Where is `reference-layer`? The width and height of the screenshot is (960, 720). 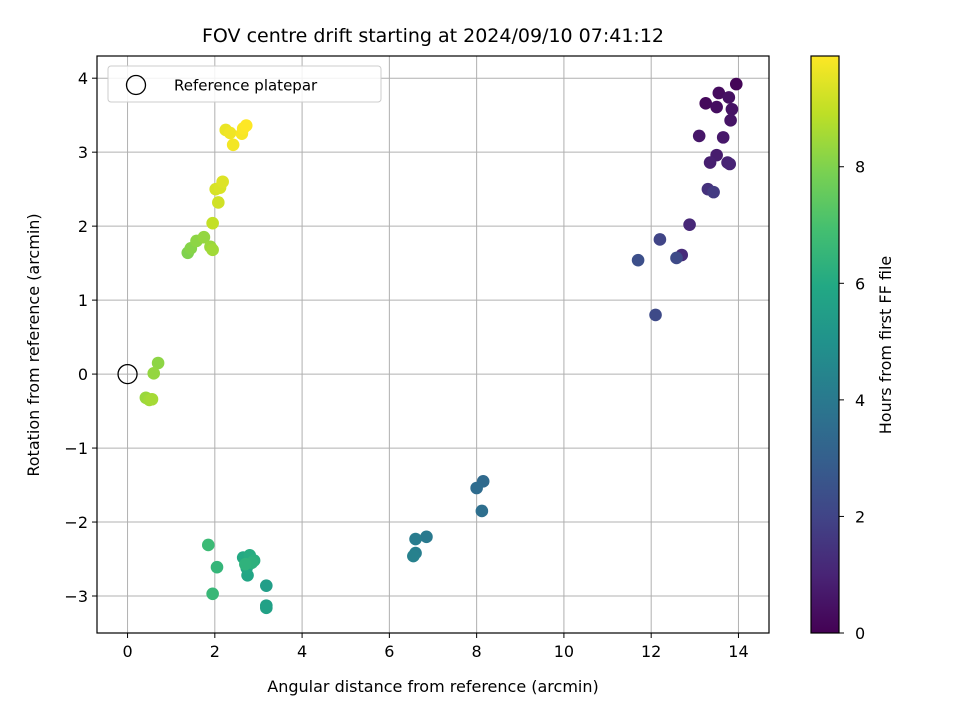
reference-layer is located at coordinates (127, 374).